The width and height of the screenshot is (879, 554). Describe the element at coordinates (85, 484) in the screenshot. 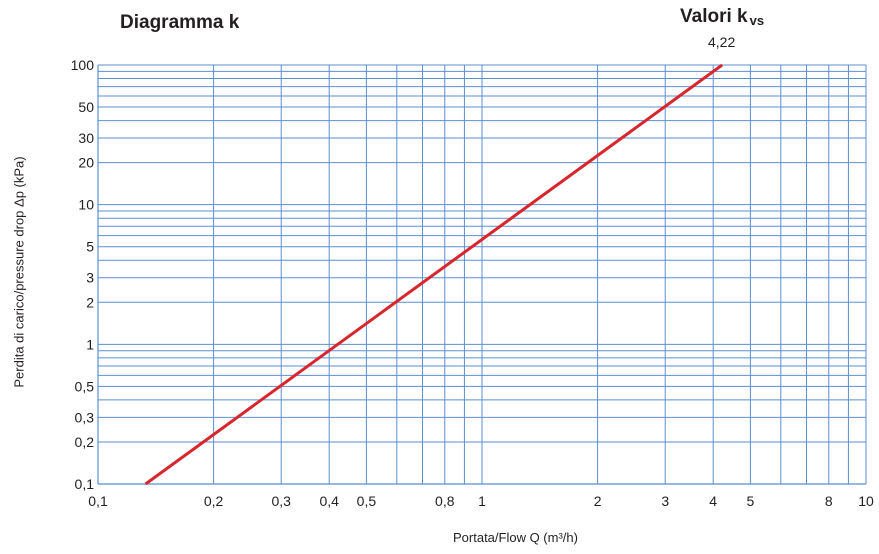

I see `y-tick-label: 0,1` at that location.